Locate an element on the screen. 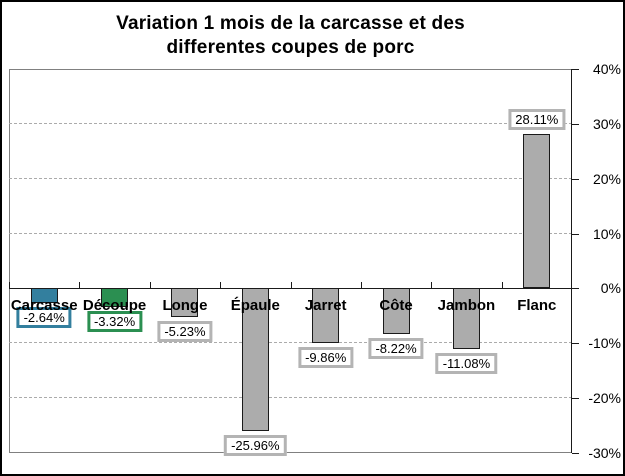 The image size is (625, 476). y-axis-tick-label: 20% is located at coordinates (606, 178).